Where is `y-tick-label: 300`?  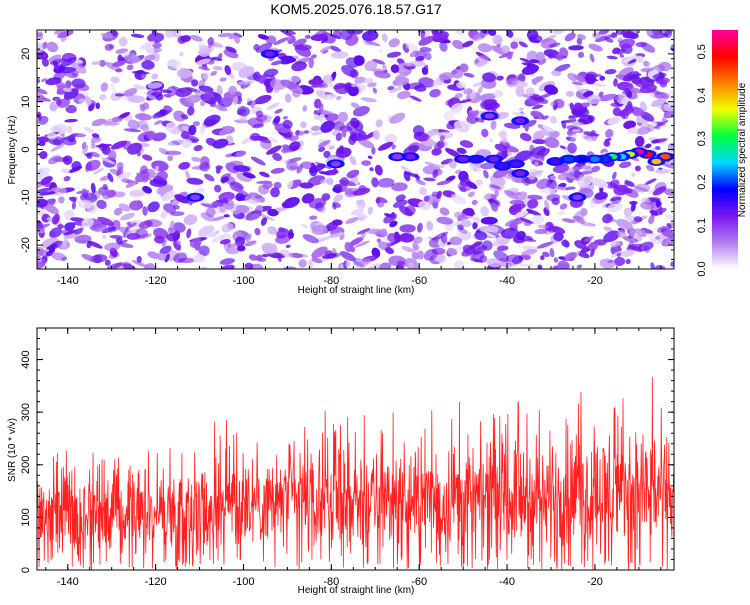 y-tick-label: 300 is located at coordinates (26, 412).